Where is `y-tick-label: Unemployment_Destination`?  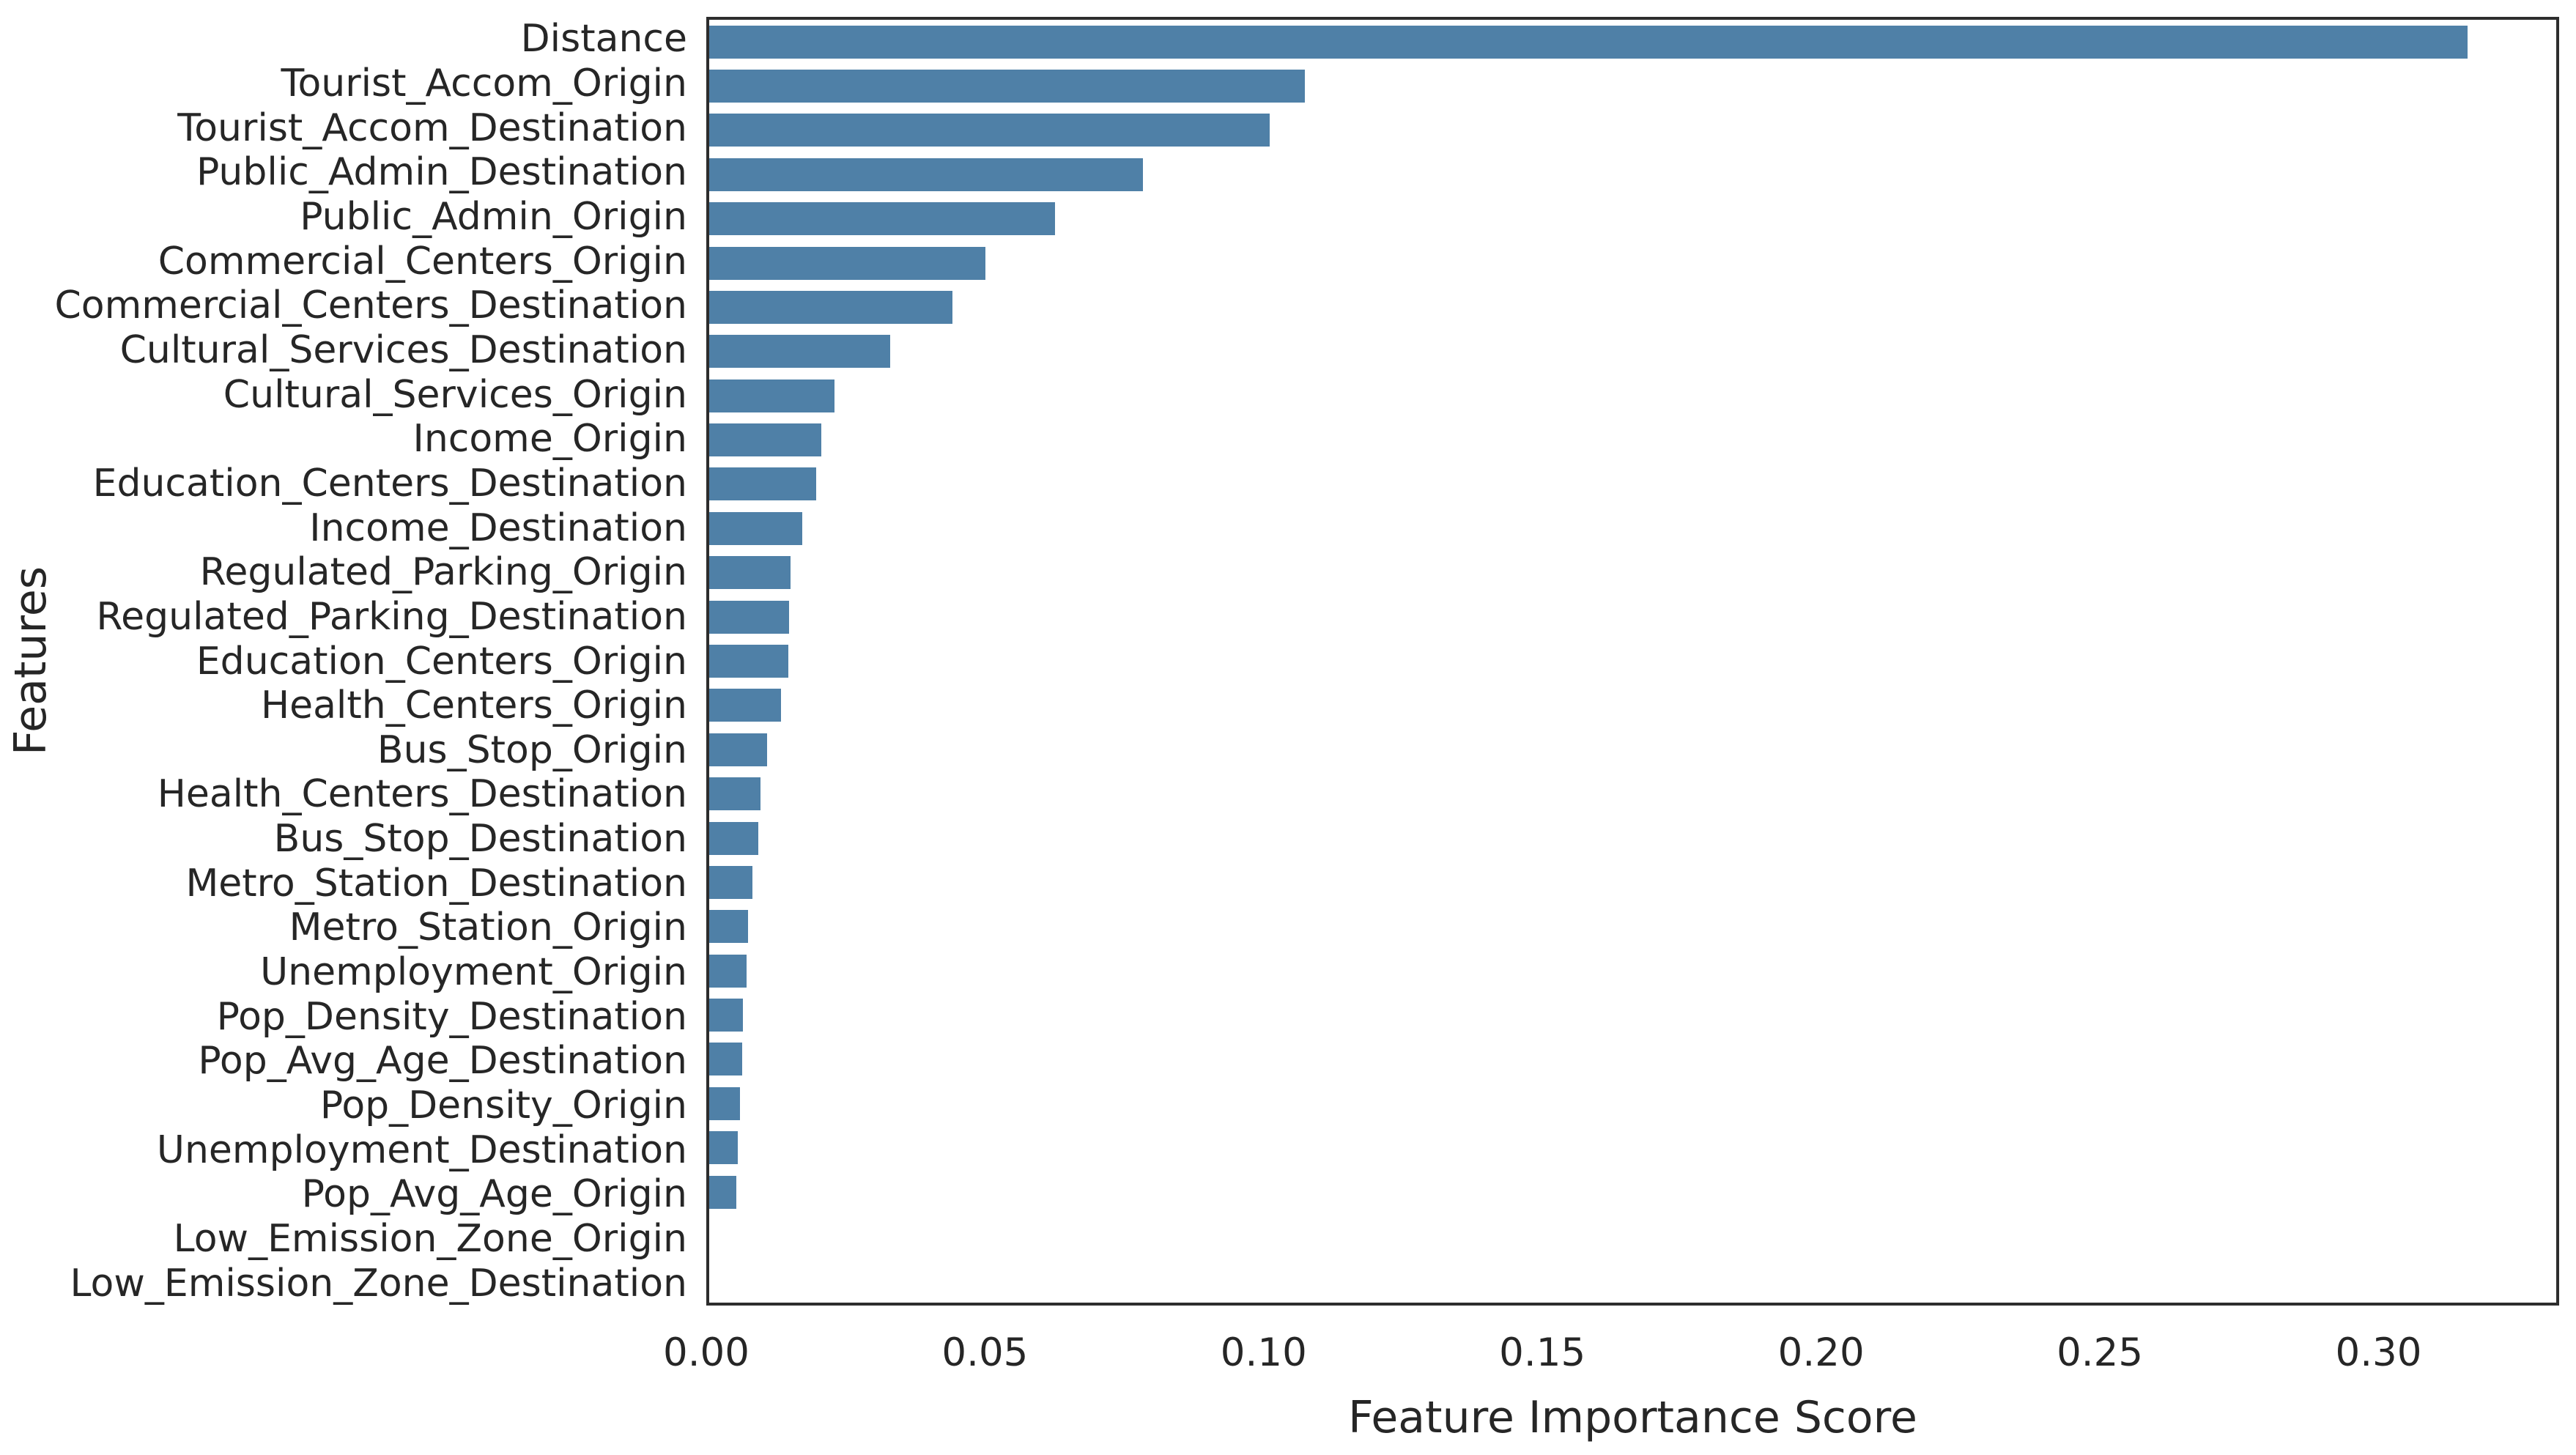 y-tick-label: Unemployment_Destination is located at coordinates (421, 1150).